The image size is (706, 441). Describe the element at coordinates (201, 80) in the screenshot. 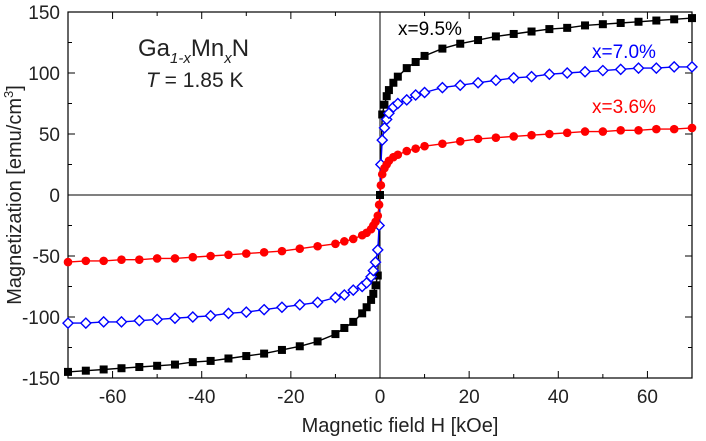

I see `temperature-value: = 1.85 K` at that location.